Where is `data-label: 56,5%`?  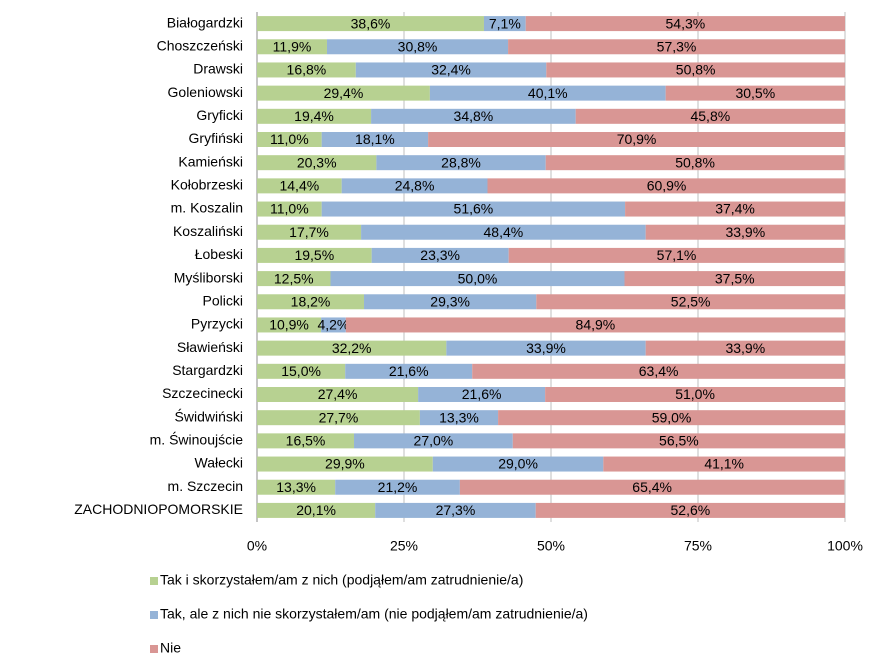
data-label: 56,5% is located at coordinates (679, 441).